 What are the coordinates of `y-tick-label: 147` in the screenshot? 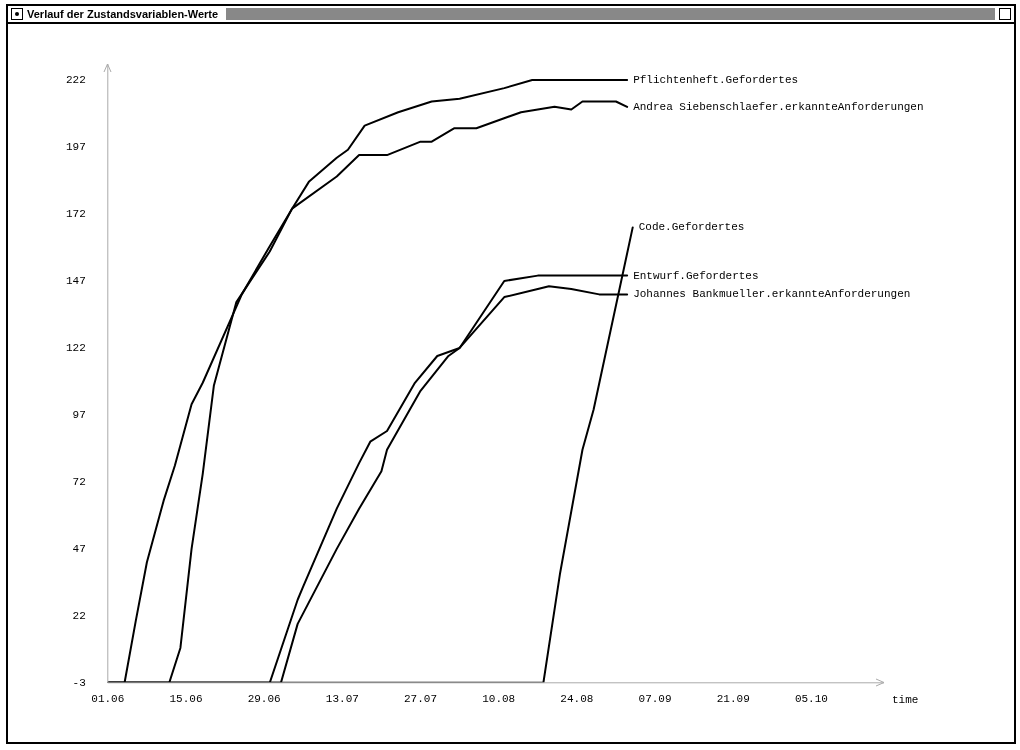 It's located at (75, 280).